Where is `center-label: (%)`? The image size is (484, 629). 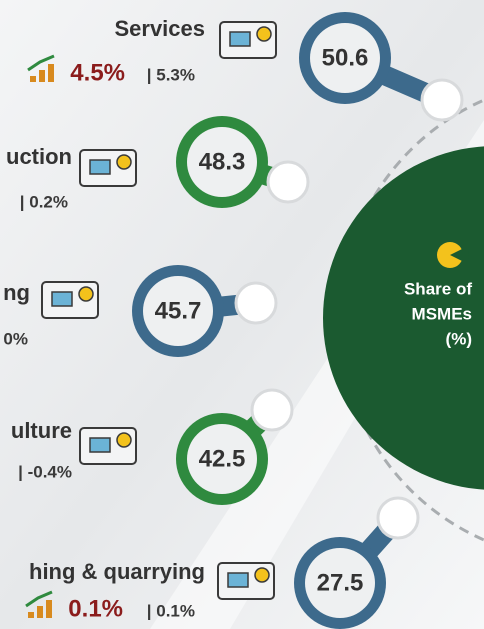
center-label: (%) is located at coordinates (459, 338).